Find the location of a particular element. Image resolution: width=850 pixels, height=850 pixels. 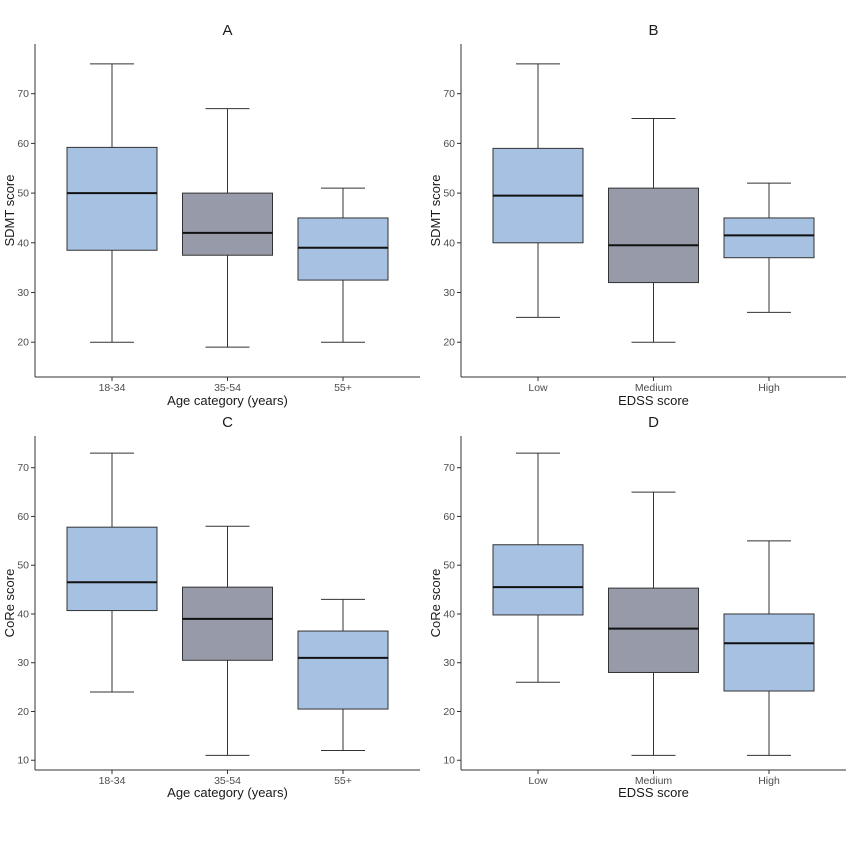

panel-title: A is located at coordinates (227, 30).